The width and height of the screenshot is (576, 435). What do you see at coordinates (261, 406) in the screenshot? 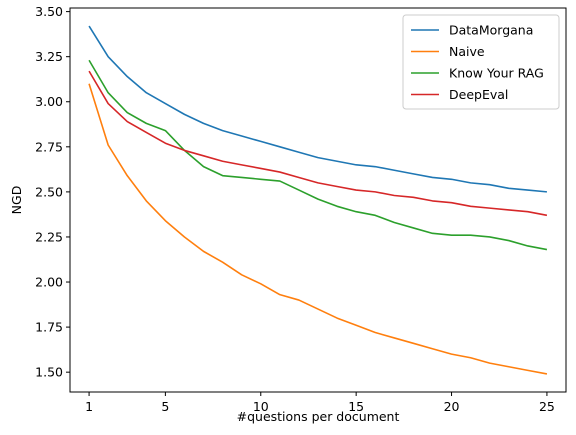
I see `x-tick-label: 10` at bounding box center [261, 406].